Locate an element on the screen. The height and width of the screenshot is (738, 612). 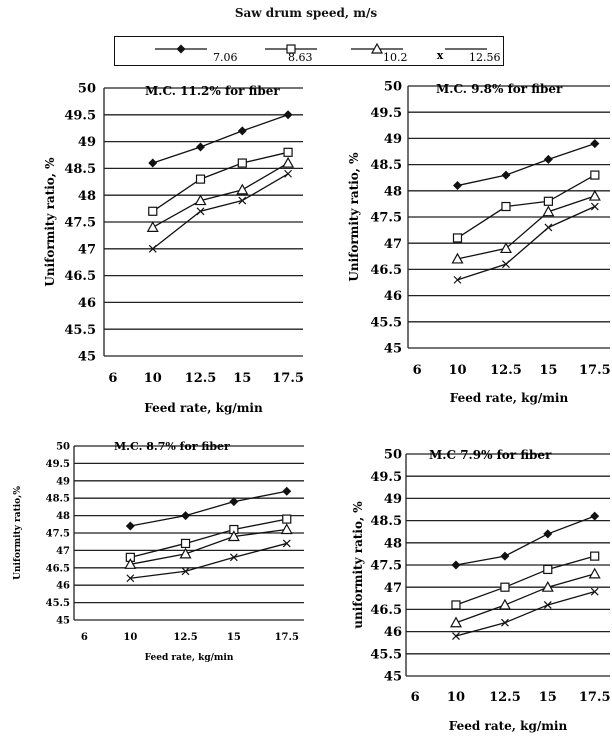
legend-entry-10-2: 10.2 is located at coordinates (379, 53).